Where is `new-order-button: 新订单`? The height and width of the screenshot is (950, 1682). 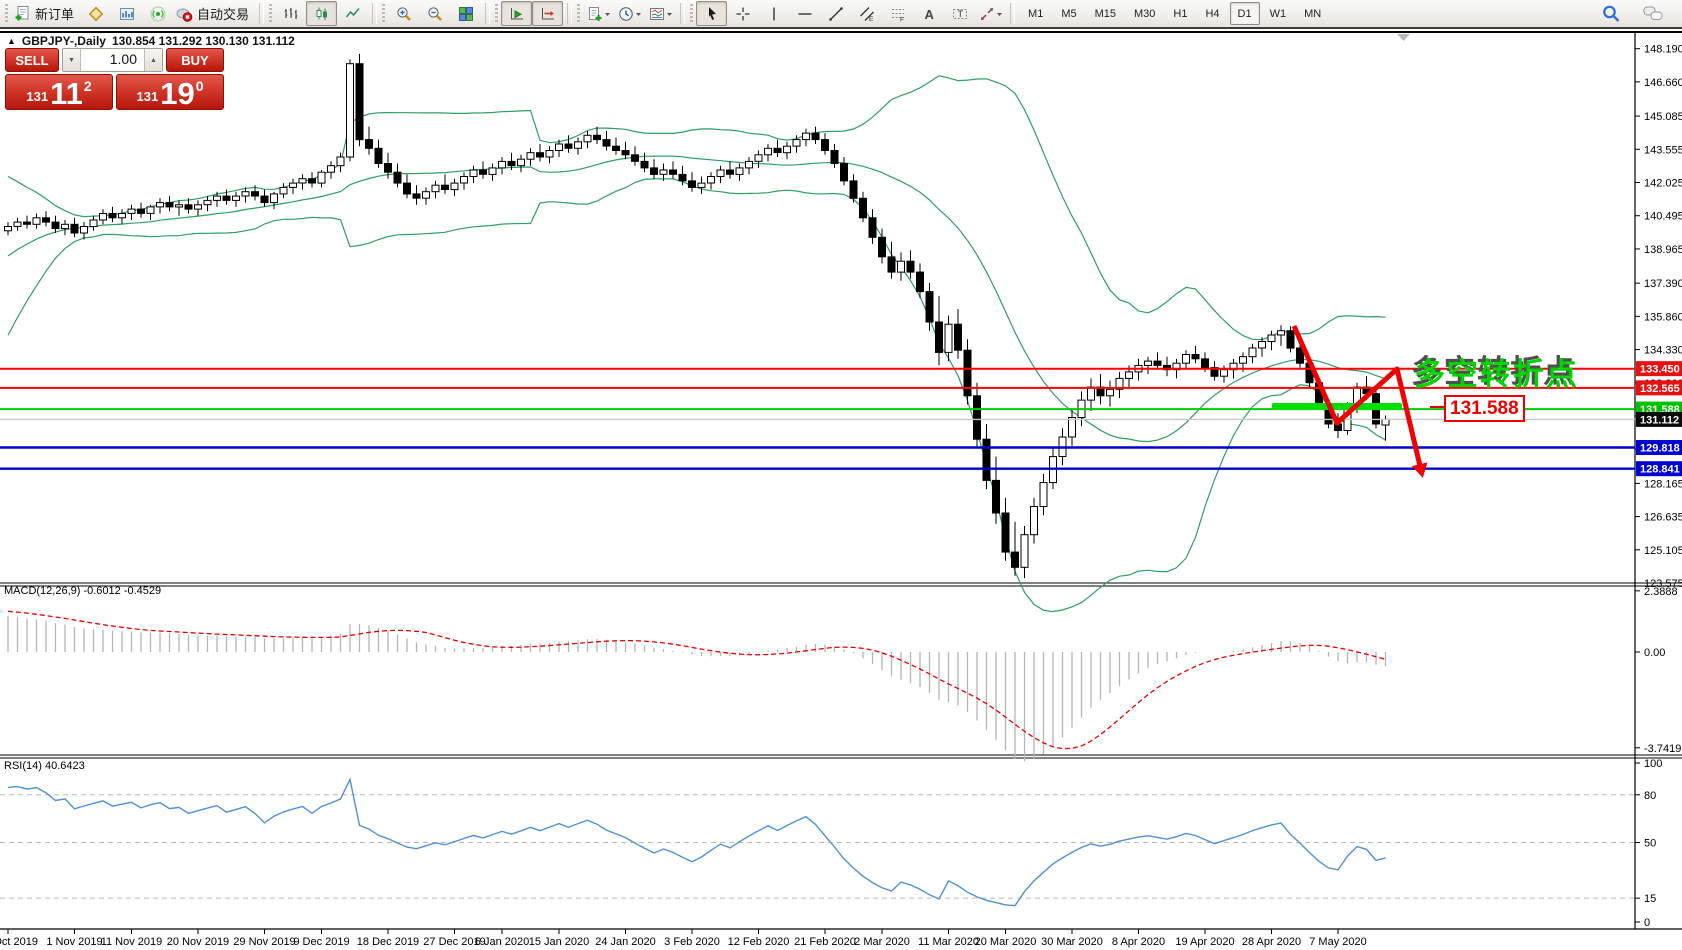
new-order-button: 新订单 is located at coordinates (45, 13).